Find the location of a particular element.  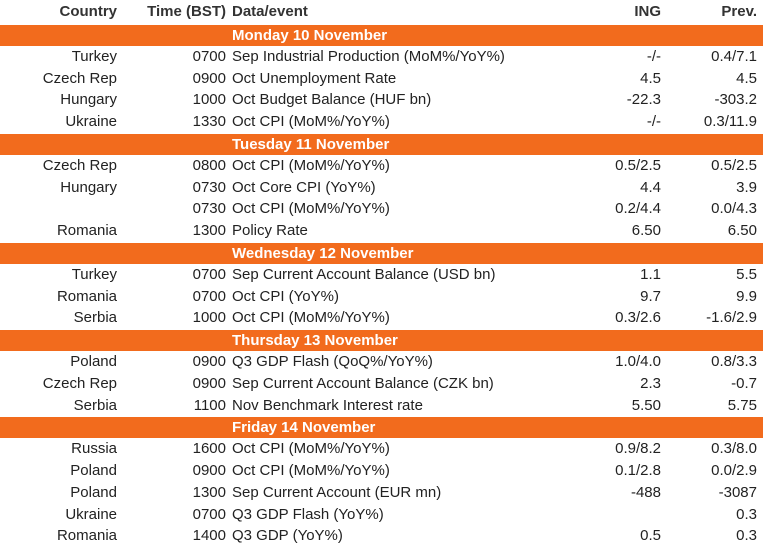

column-header: Country is located at coordinates (88, 11).